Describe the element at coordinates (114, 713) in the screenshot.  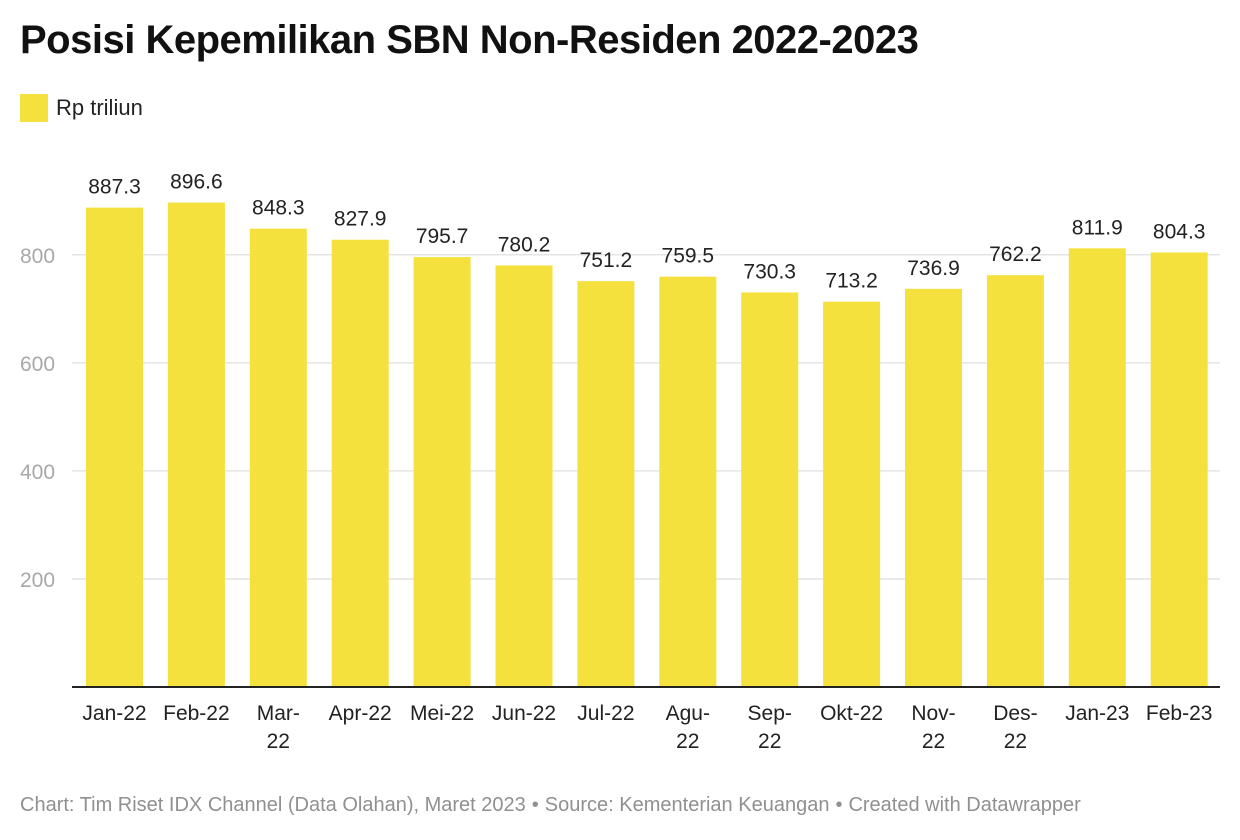
I see `x-tick-label: Jan-22` at that location.